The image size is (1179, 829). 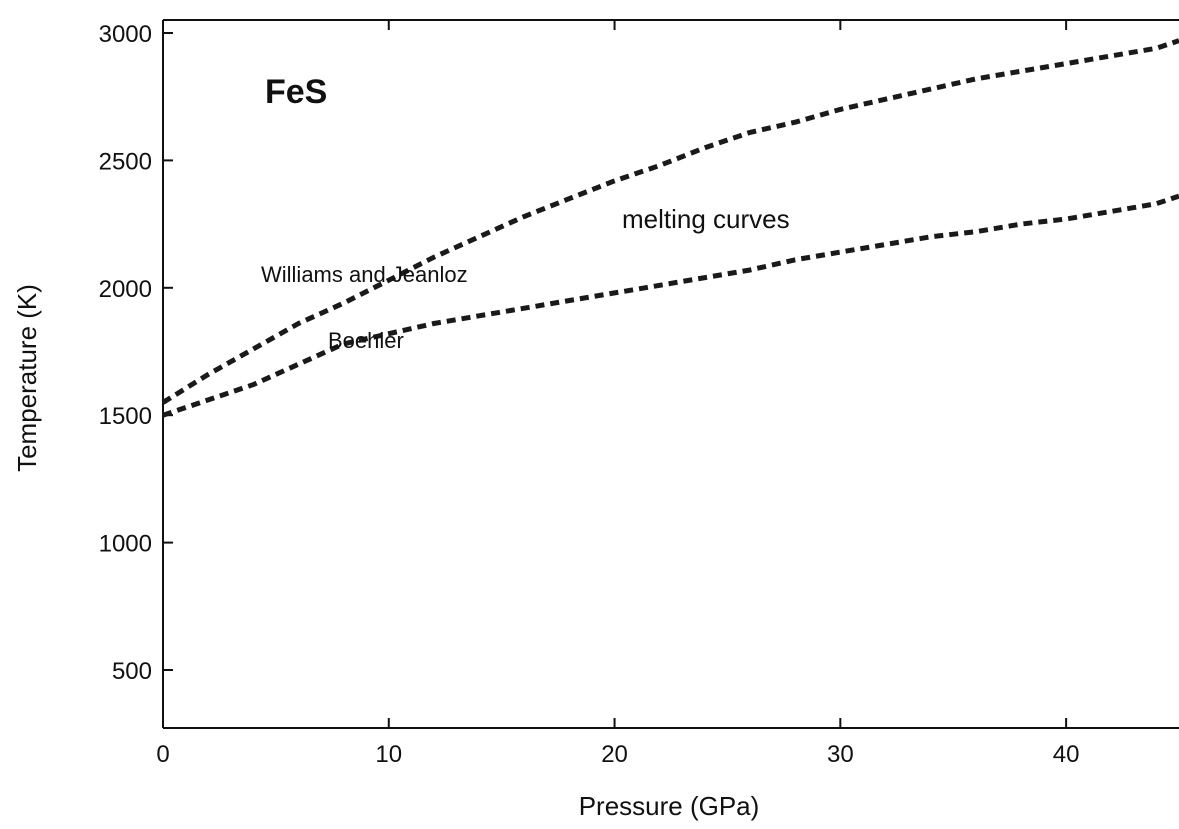 What do you see at coordinates (366, 340) in the screenshot?
I see `boehler-label: Boehler` at bounding box center [366, 340].